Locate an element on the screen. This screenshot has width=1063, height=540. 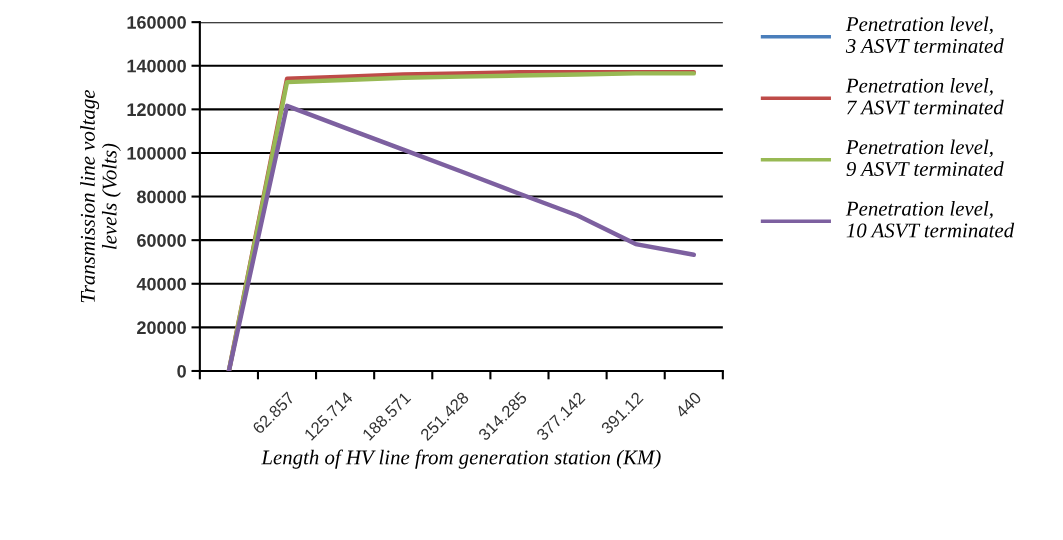
y-tick-label: 80000 is located at coordinates (161, 197).